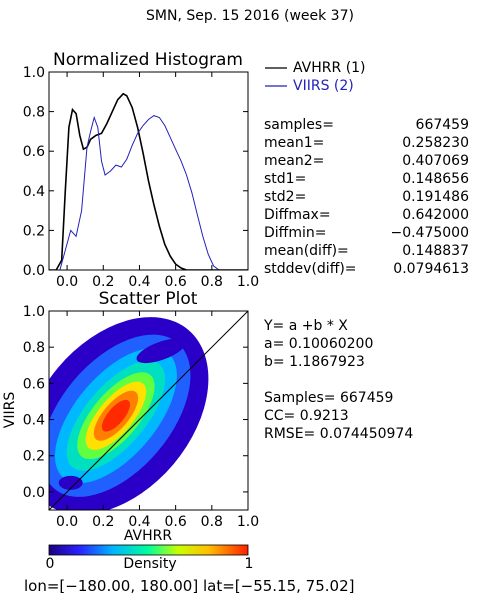 The height and width of the screenshot is (600, 500). I want to click on density-colorbar, so click(148, 550).